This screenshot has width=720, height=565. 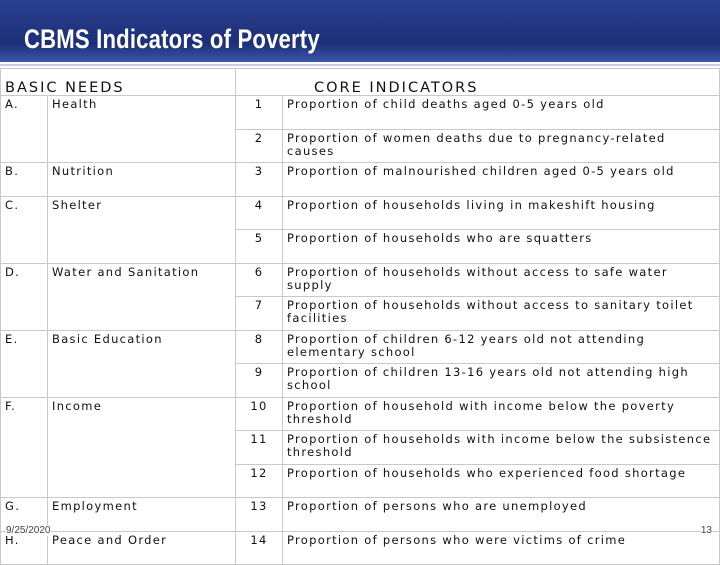 I want to click on need-name: Nutrition, so click(x=141, y=179).